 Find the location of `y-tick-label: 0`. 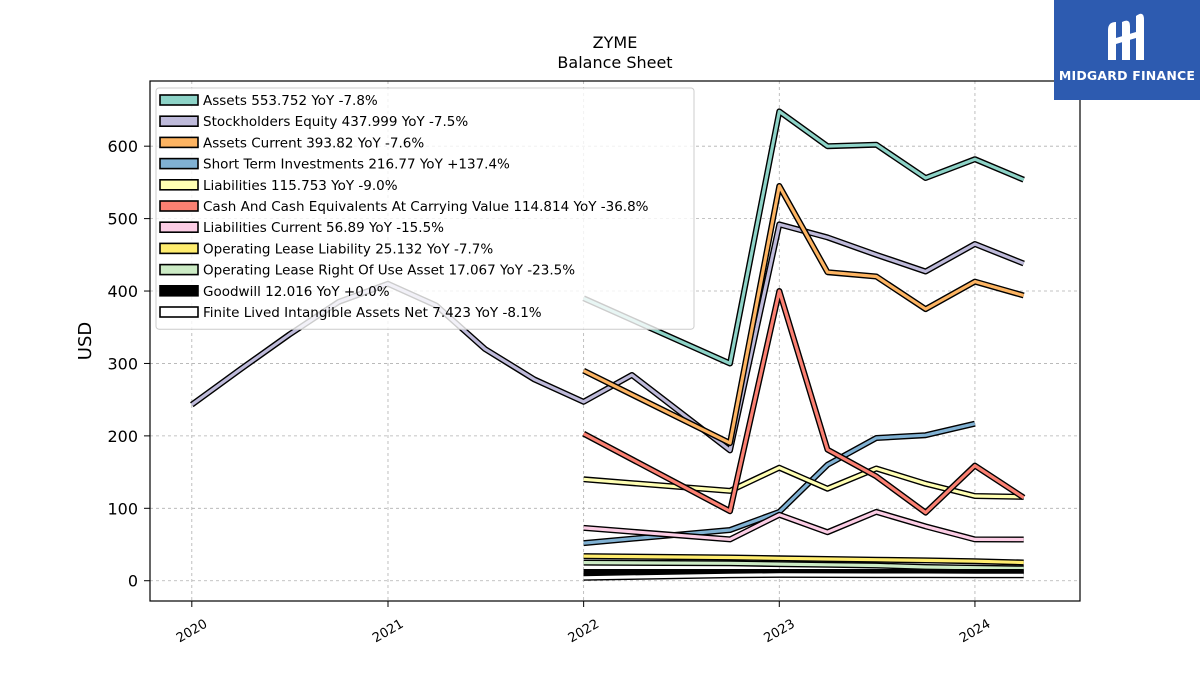

y-tick-label: 0 is located at coordinates (133, 581).